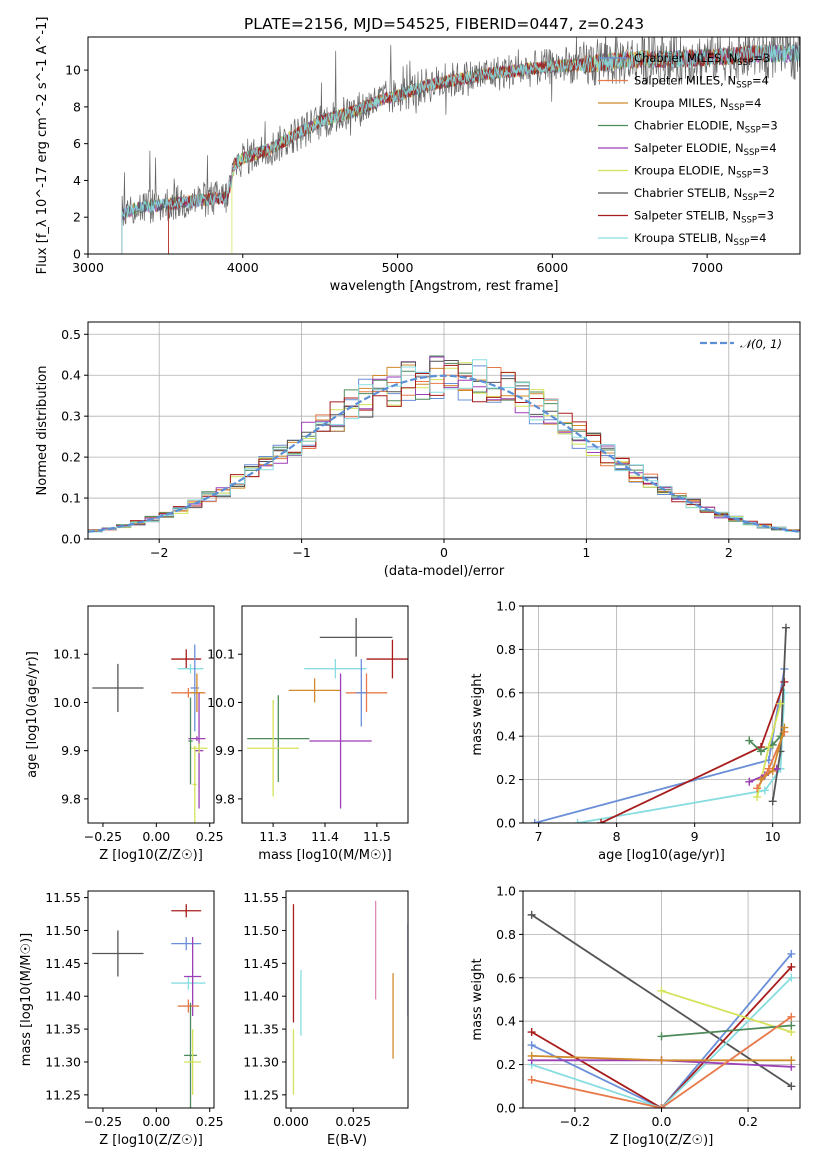 This screenshot has width=819, height=1170. Describe the element at coordinates (539, 836) in the screenshot. I see `x-tick-label: 7` at that location.